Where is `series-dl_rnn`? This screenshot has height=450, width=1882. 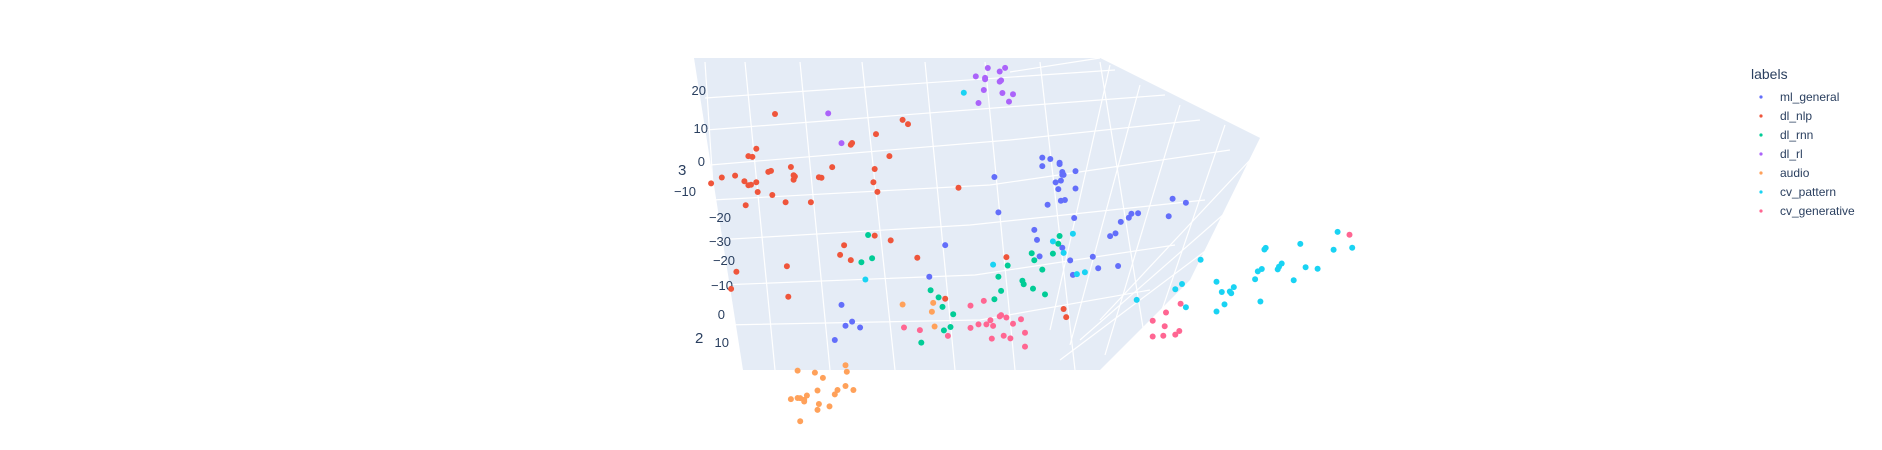
series-dl_rnn is located at coordinates (960, 289).